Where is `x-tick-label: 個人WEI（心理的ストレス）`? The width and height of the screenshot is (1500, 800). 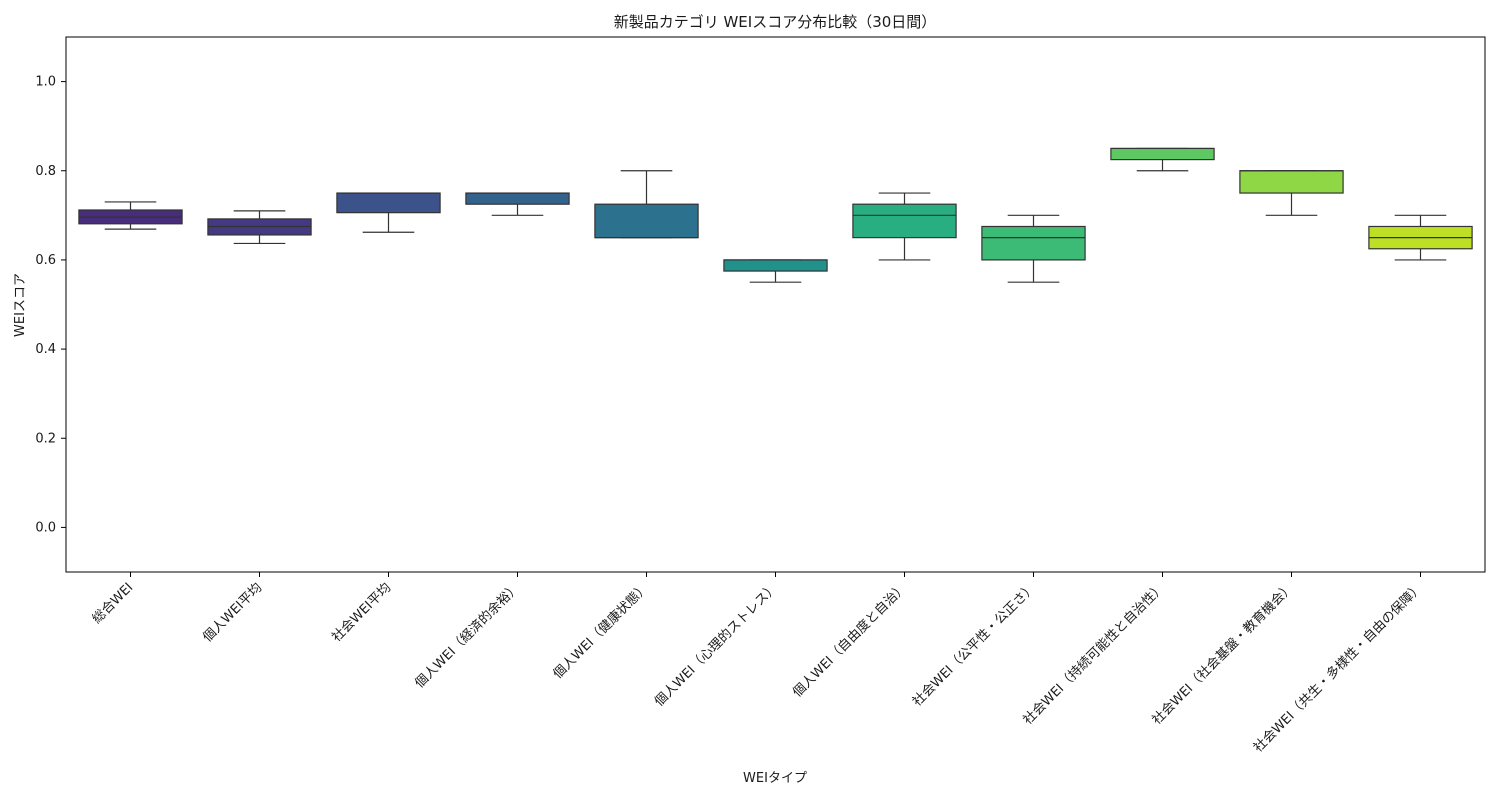 x-tick-label: 個人WEI（心理的ストレス） is located at coordinates (716, 645).